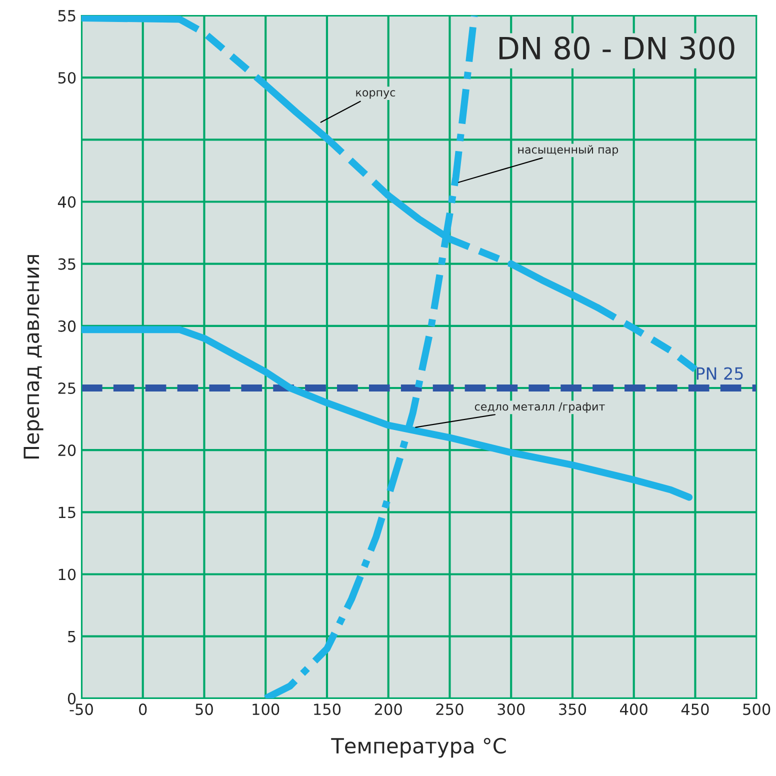 The height and width of the screenshot is (776, 776). I want to click on x-tick-label: 450, so click(695, 710).